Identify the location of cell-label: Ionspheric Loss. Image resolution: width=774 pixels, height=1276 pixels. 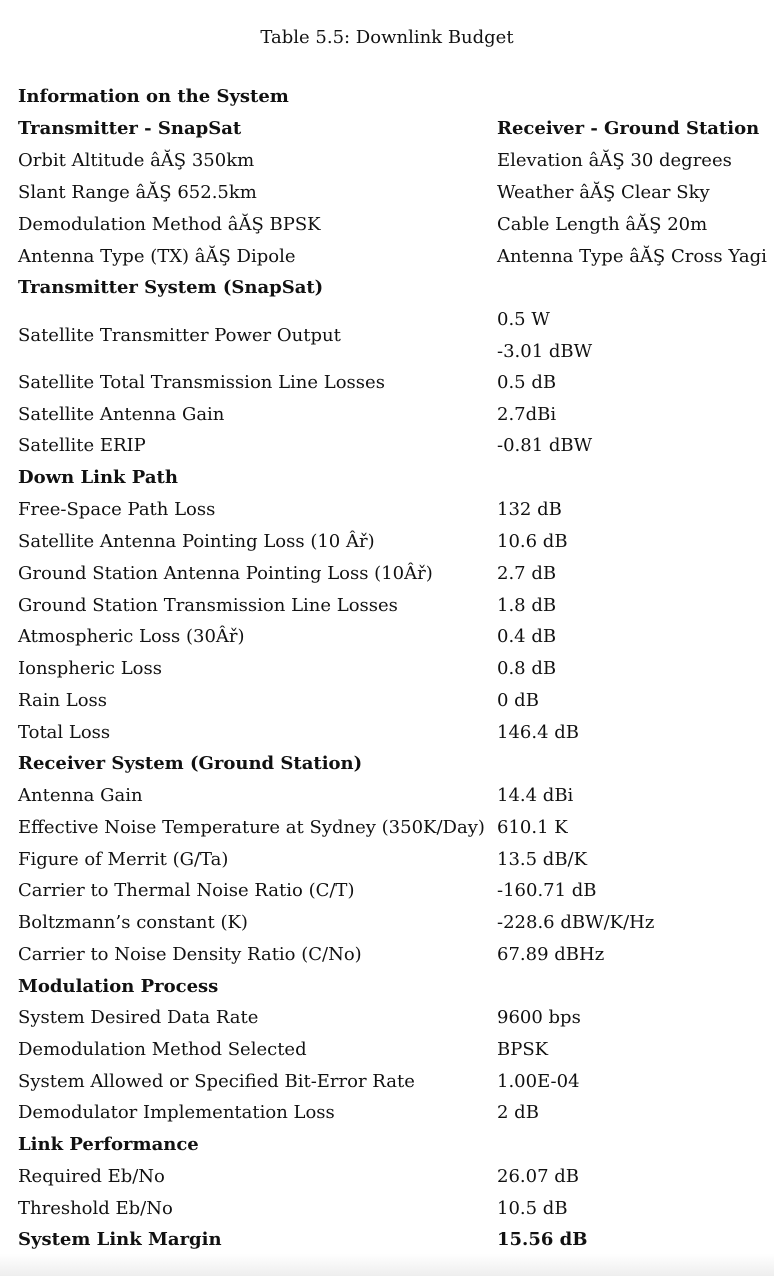
(90, 668).